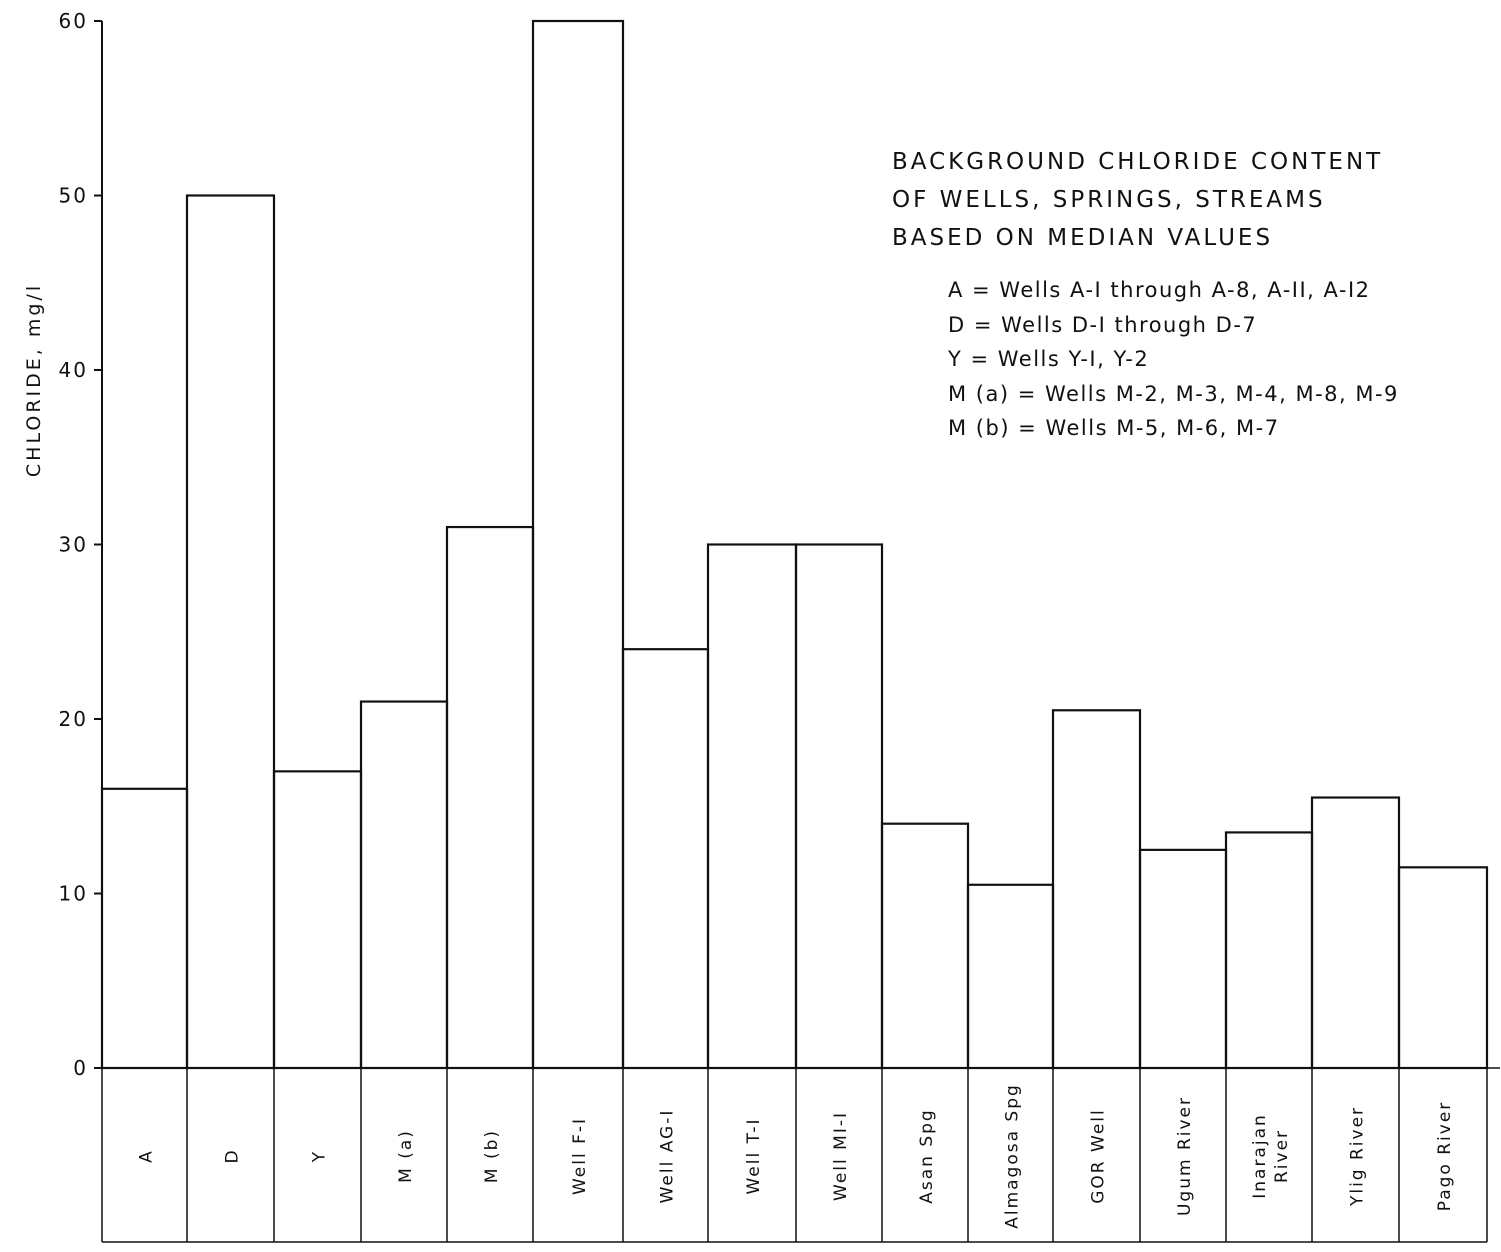  I want to click on y-tick-label: 40, so click(73, 370).